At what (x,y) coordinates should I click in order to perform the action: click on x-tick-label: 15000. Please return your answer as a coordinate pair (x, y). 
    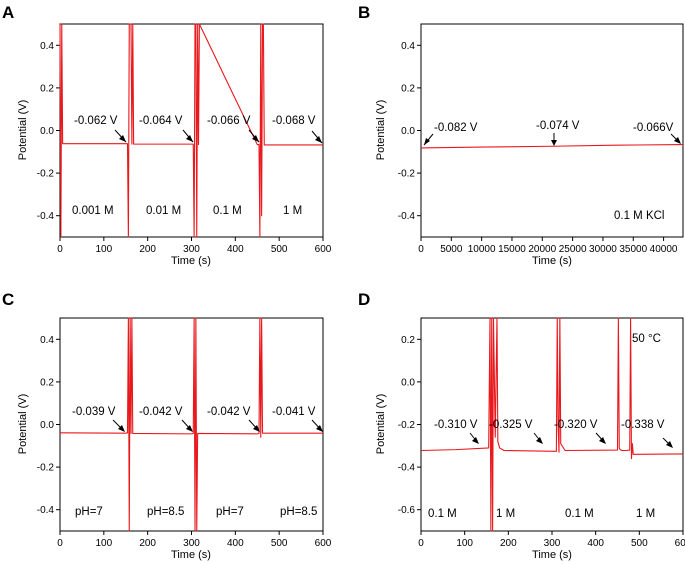
    Looking at the image, I should click on (512, 249).